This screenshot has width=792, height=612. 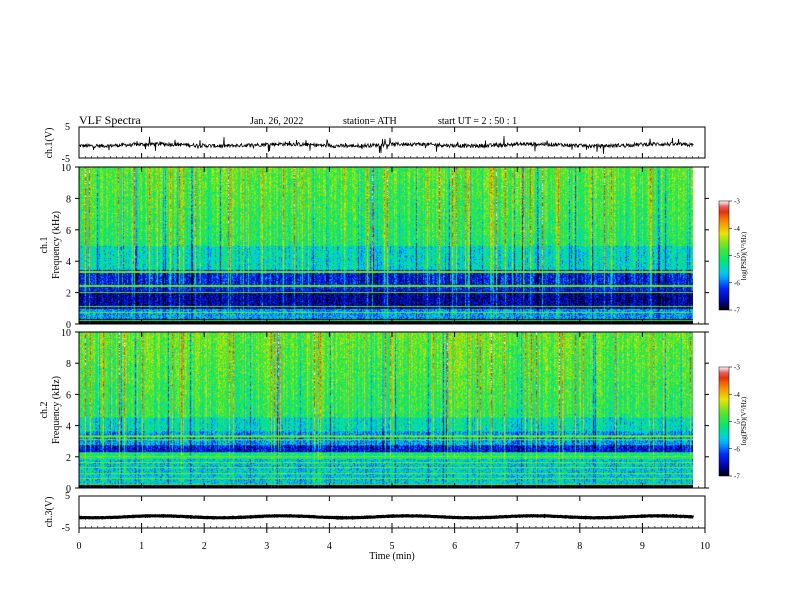 What do you see at coordinates (67, 127) in the screenshot?
I see `ch1-ytick-top: 5` at bounding box center [67, 127].